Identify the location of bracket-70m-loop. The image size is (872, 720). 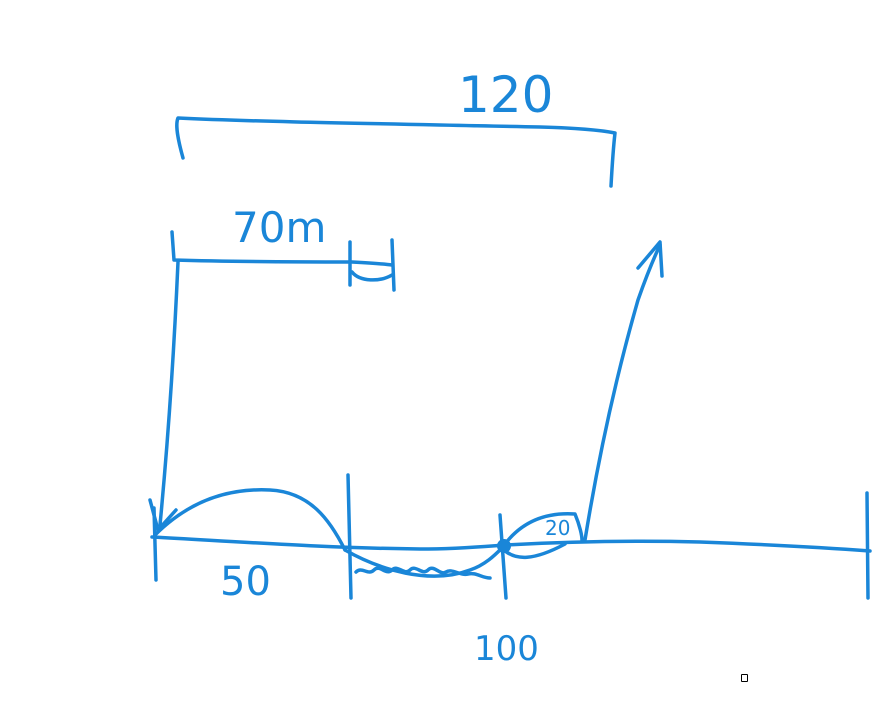
(372, 276).